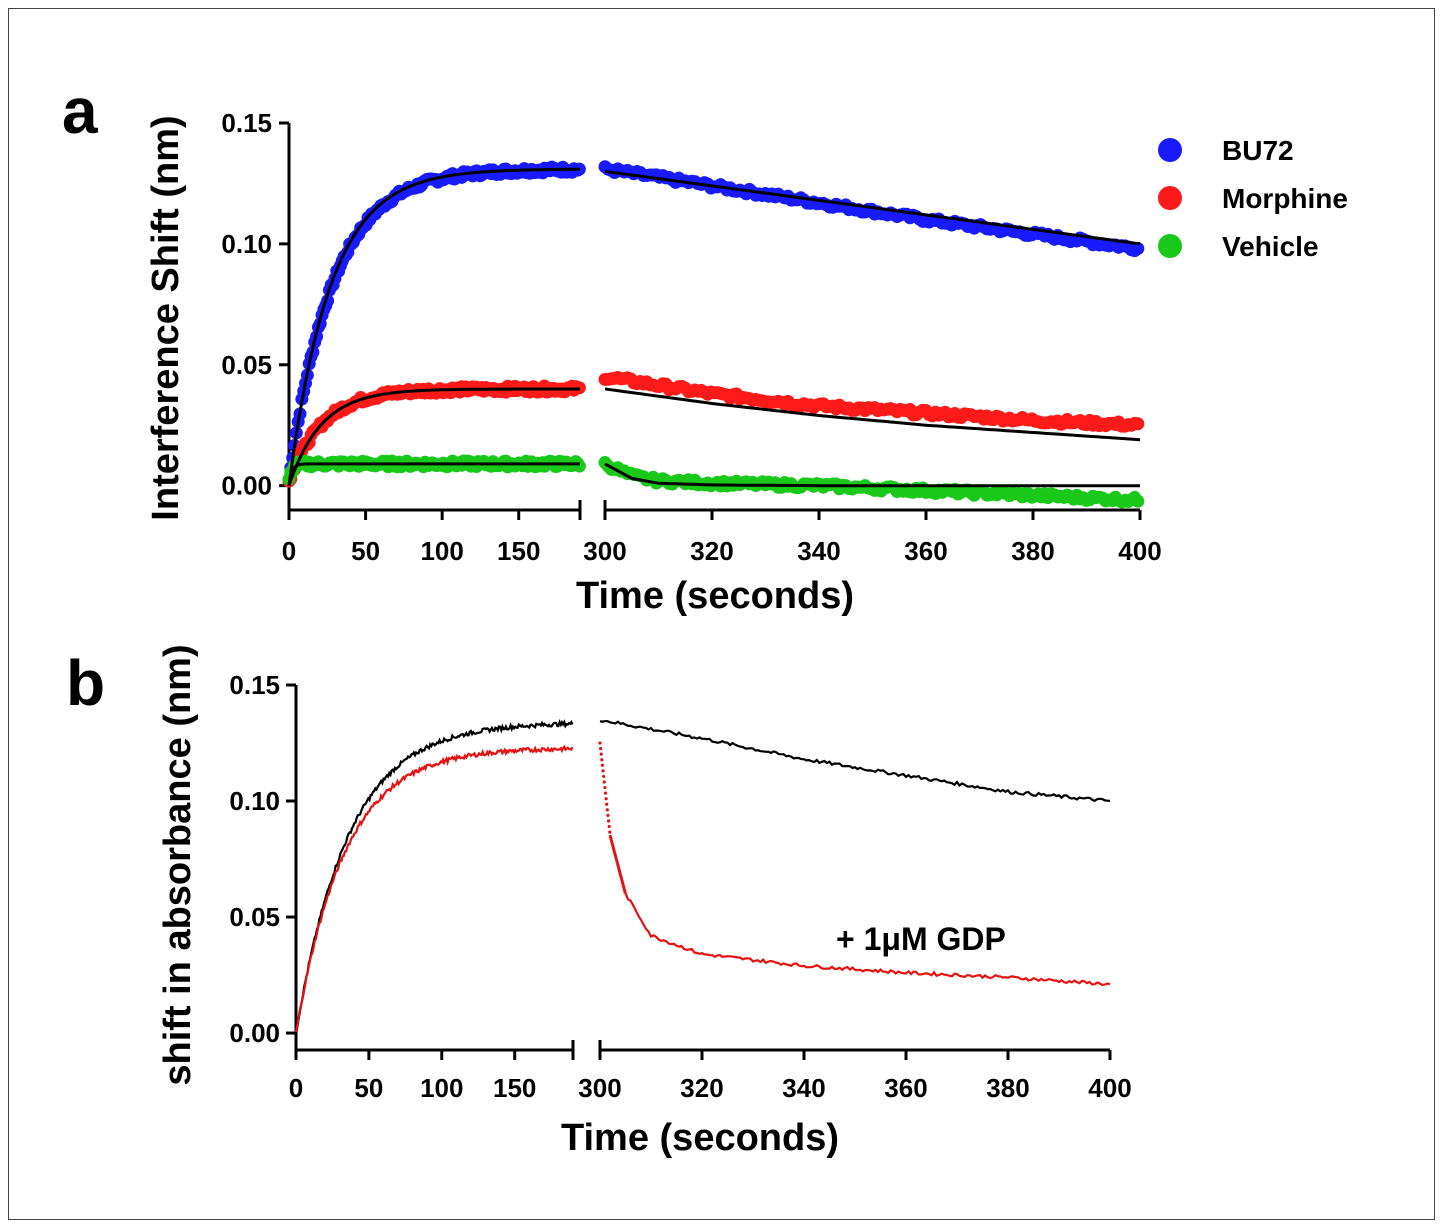 This screenshot has width=1445, height=1228. I want to click on a-y-tick-label: 0.10, so click(246, 244).